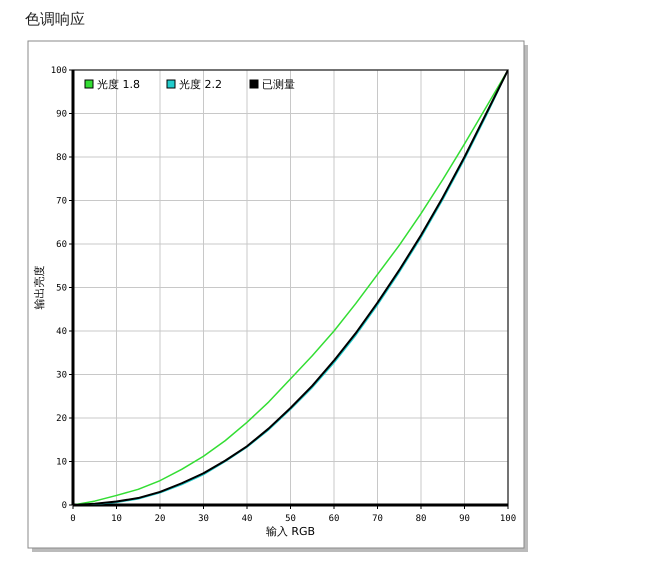 Image resolution: width=650 pixels, height=569 pixels. Describe the element at coordinates (464, 519) in the screenshot. I see `x-tick-label: 90` at that location.